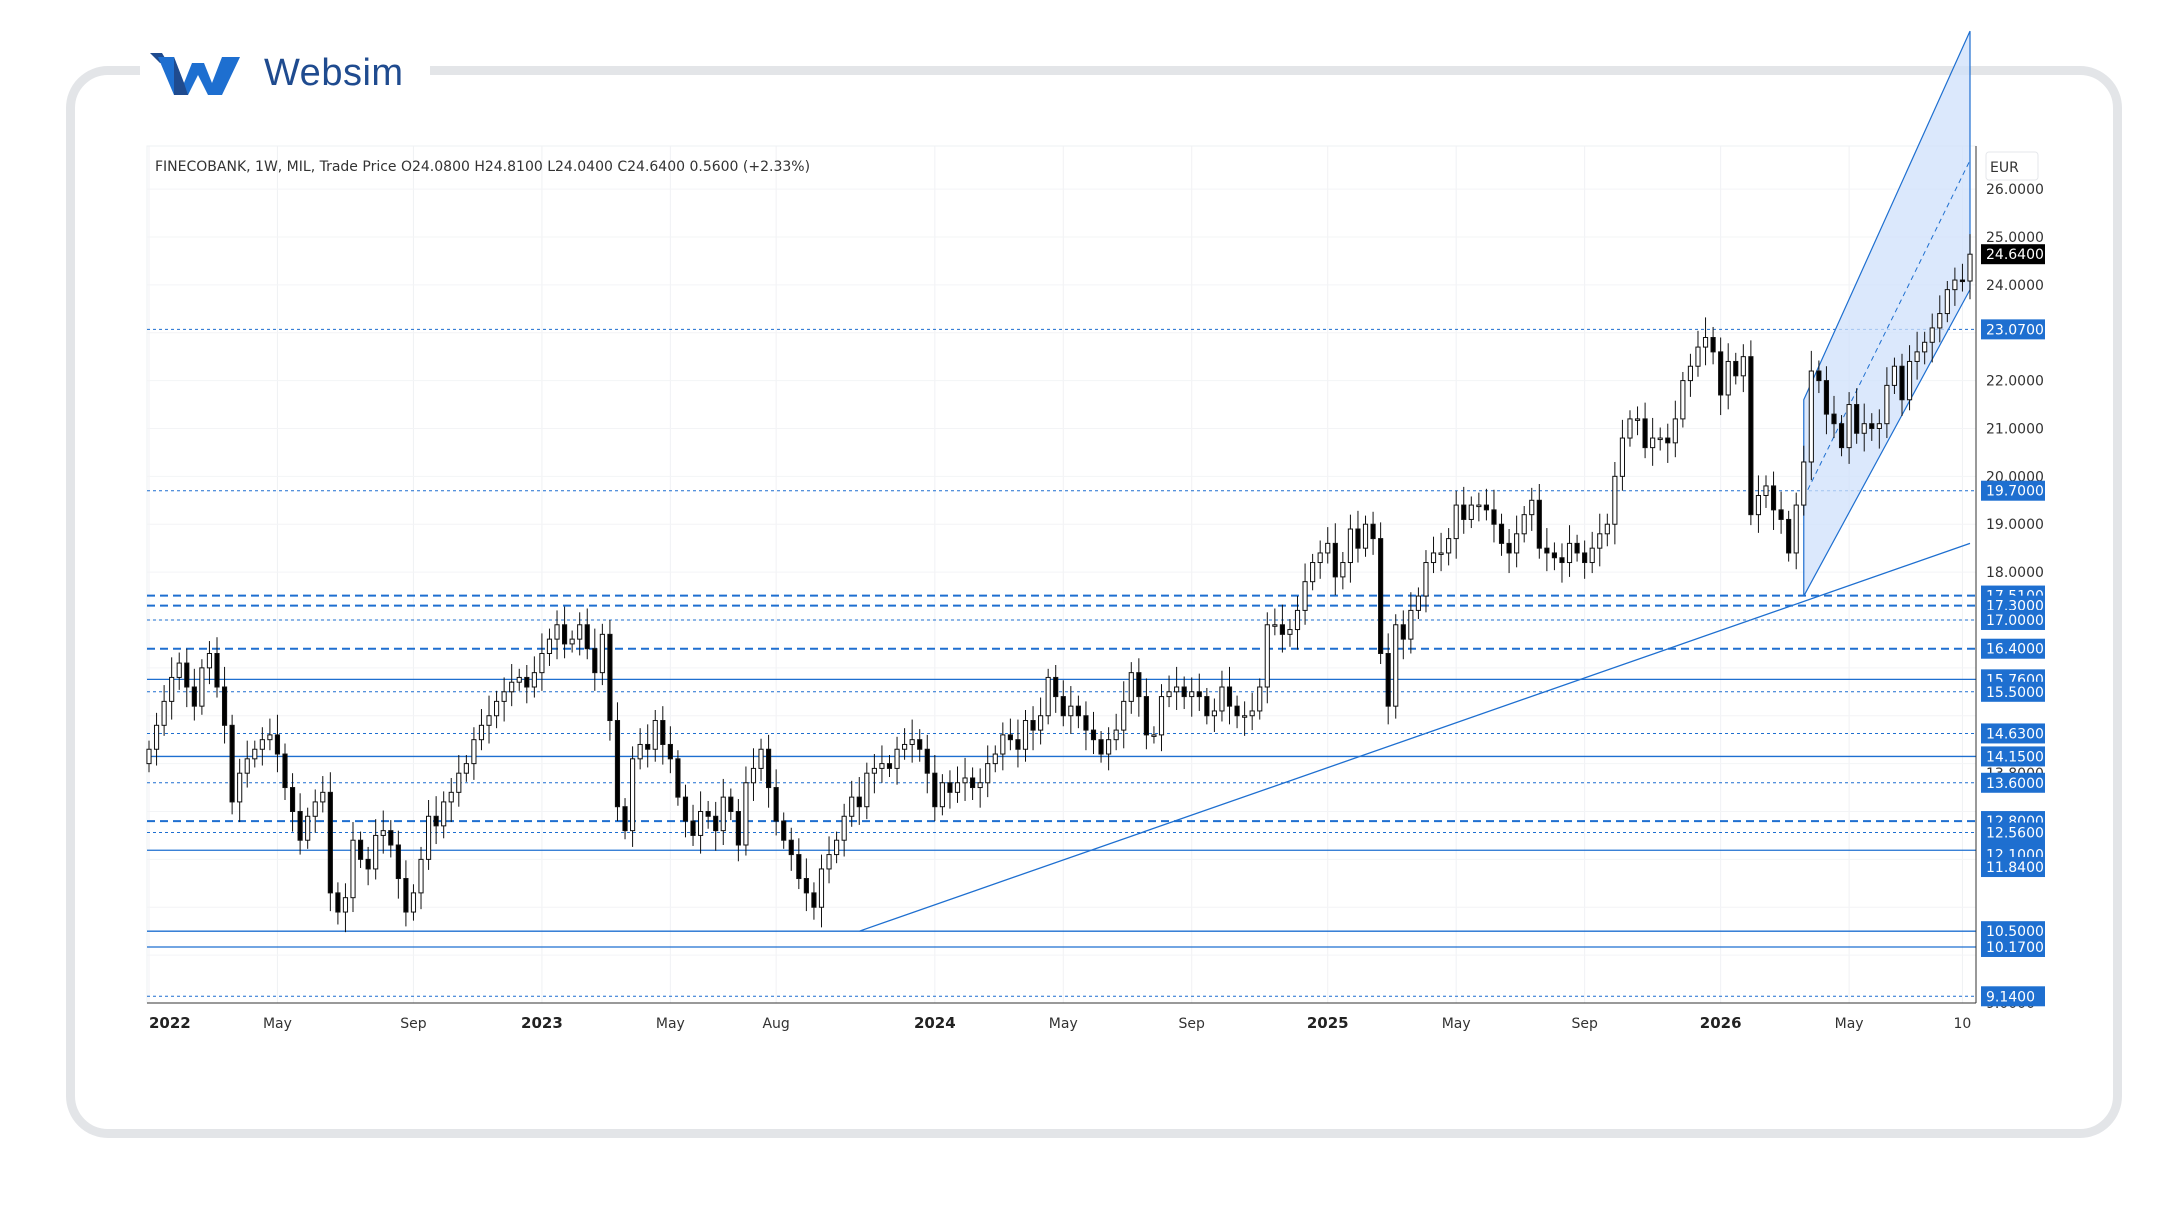 Image resolution: width=2184 pixels, height=1205 pixels. What do you see at coordinates (2013, 619) in the screenshot?
I see `level-badge` at bounding box center [2013, 619].